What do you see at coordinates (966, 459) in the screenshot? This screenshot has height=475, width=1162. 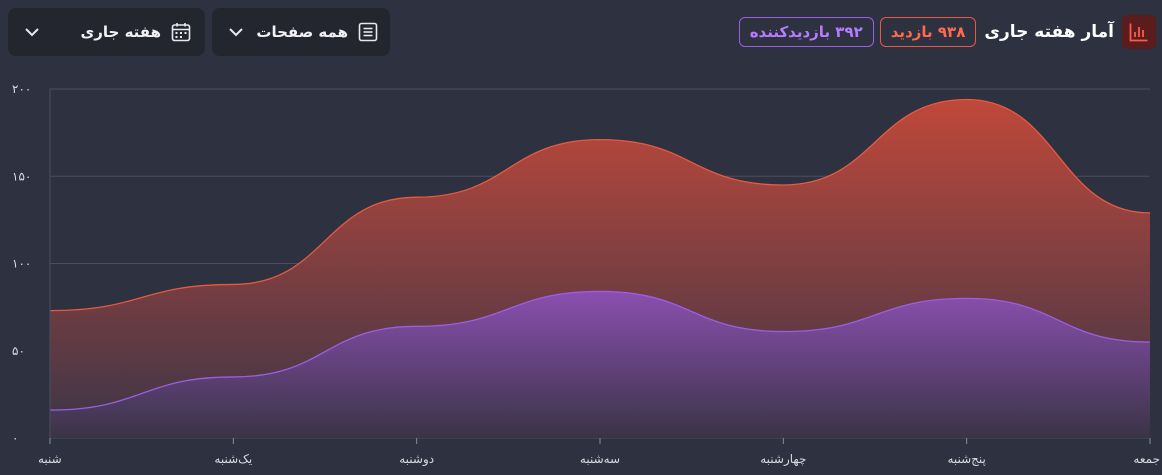 I see `x-tick-label: پنج‌شنبه` at bounding box center [966, 459].